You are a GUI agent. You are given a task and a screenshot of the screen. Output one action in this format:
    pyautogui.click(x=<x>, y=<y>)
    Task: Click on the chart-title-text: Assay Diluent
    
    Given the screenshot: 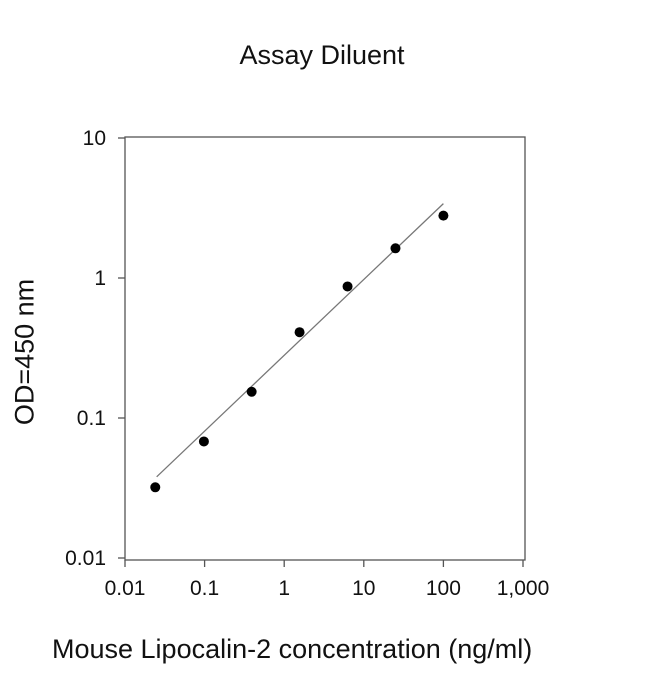 What is the action you would take?
    pyautogui.click(x=322, y=55)
    